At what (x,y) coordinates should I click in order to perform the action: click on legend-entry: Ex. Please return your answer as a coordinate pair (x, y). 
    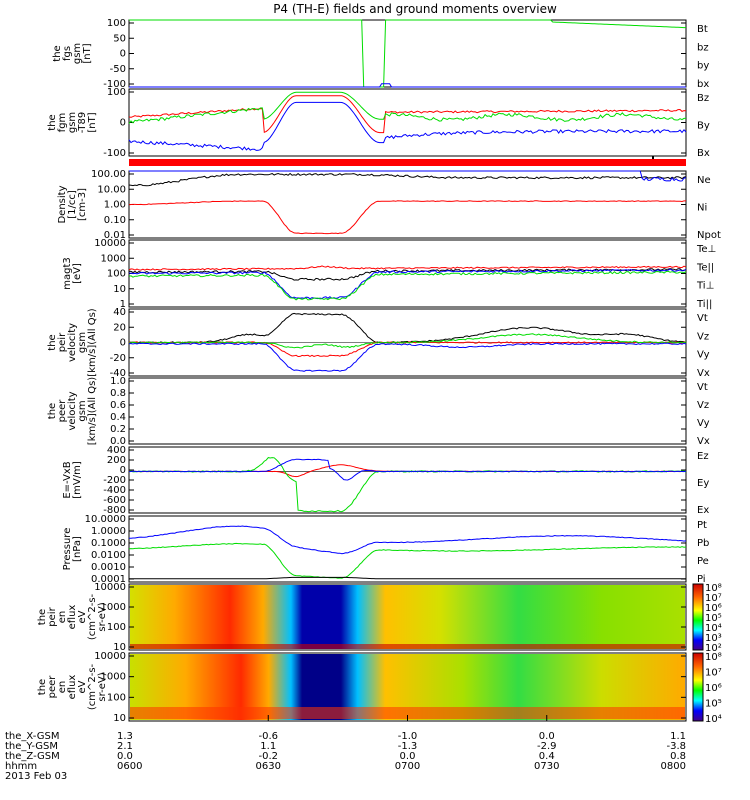
    Looking at the image, I should click on (703, 510).